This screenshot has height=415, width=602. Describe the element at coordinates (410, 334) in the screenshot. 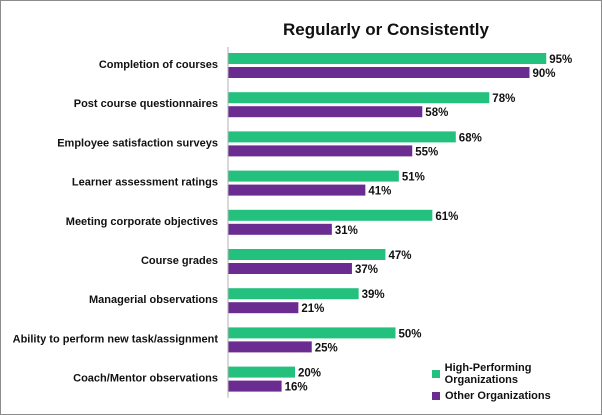

I see `data-label-high-performing-ability-to-perform-new-task-assignment: 50%` at that location.